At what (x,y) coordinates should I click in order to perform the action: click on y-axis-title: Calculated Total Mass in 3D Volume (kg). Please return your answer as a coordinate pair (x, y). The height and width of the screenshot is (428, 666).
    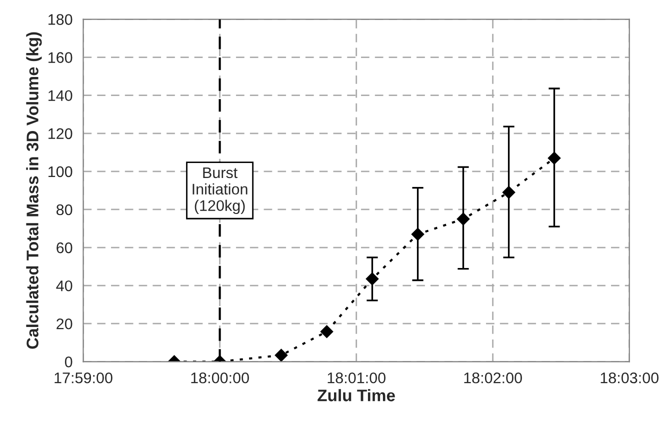
    Looking at the image, I should click on (34, 190).